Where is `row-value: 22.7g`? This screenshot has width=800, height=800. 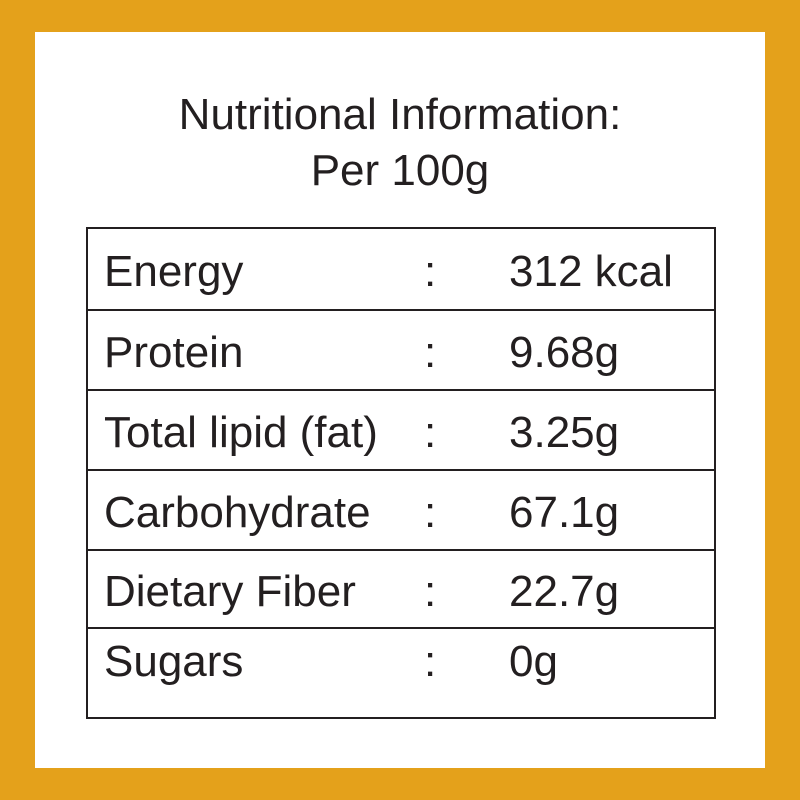
row-value: 22.7g is located at coordinates (564, 591).